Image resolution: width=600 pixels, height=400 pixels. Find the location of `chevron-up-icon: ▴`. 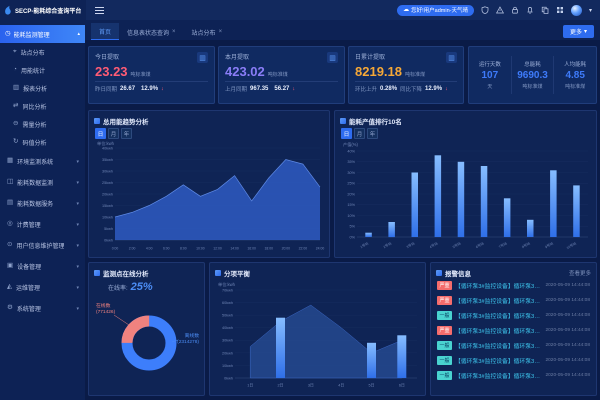

chevron-up-icon: ▴ is located at coordinates (78, 34).